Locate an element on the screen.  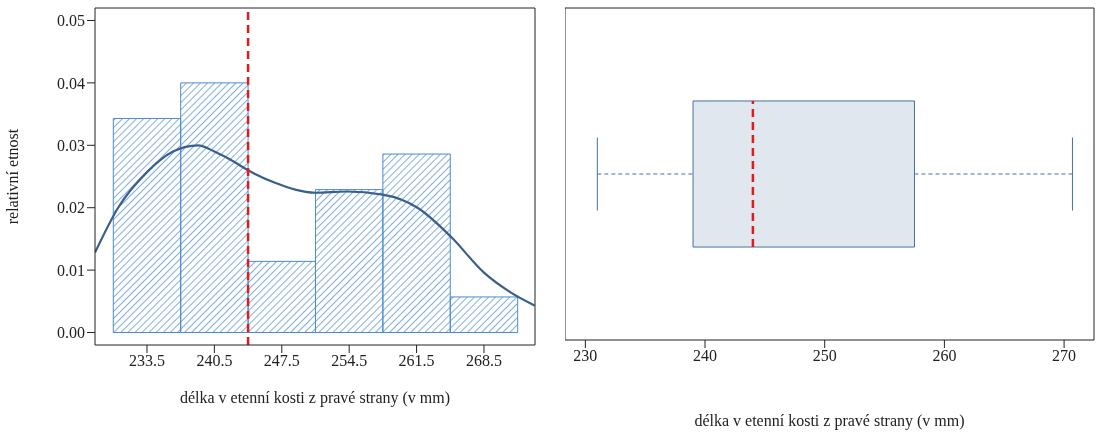
x-tick-label: 268.5 is located at coordinates (483, 361).